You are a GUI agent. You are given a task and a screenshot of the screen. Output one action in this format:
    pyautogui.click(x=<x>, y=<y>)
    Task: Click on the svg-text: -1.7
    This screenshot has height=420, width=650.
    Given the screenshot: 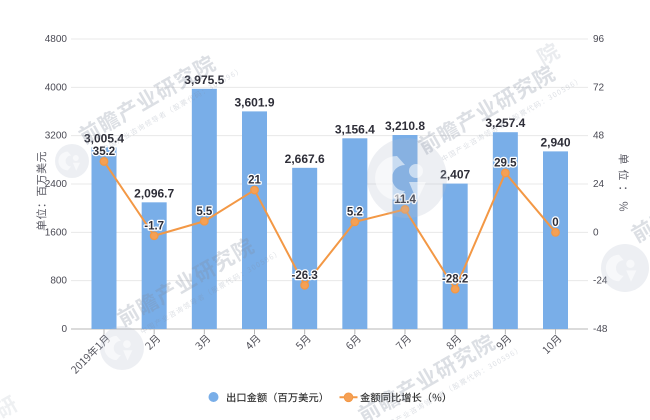 What is the action you would take?
    pyautogui.click(x=154, y=226)
    